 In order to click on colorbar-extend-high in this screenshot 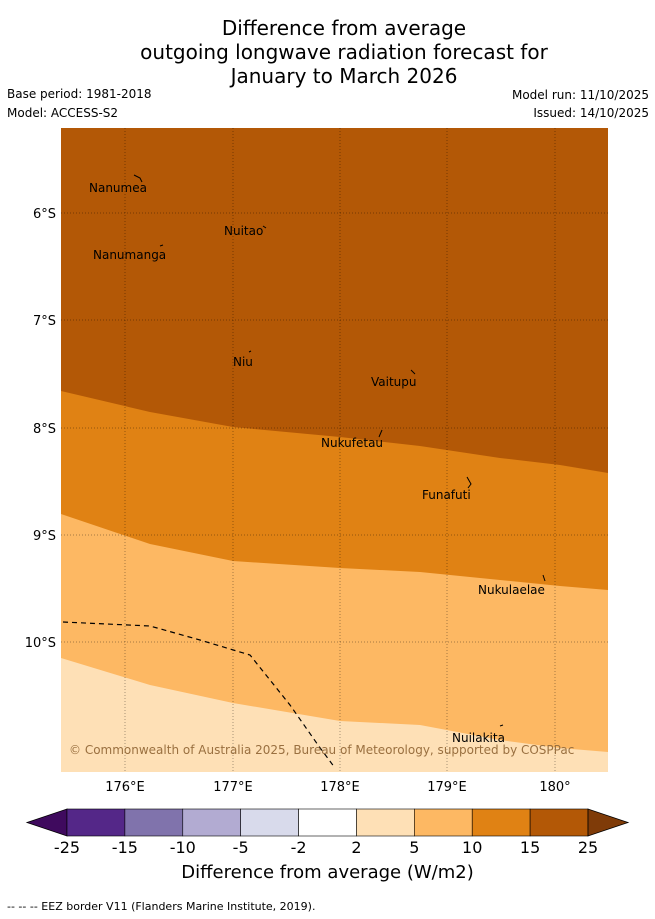, I will do `click(608, 822)`.